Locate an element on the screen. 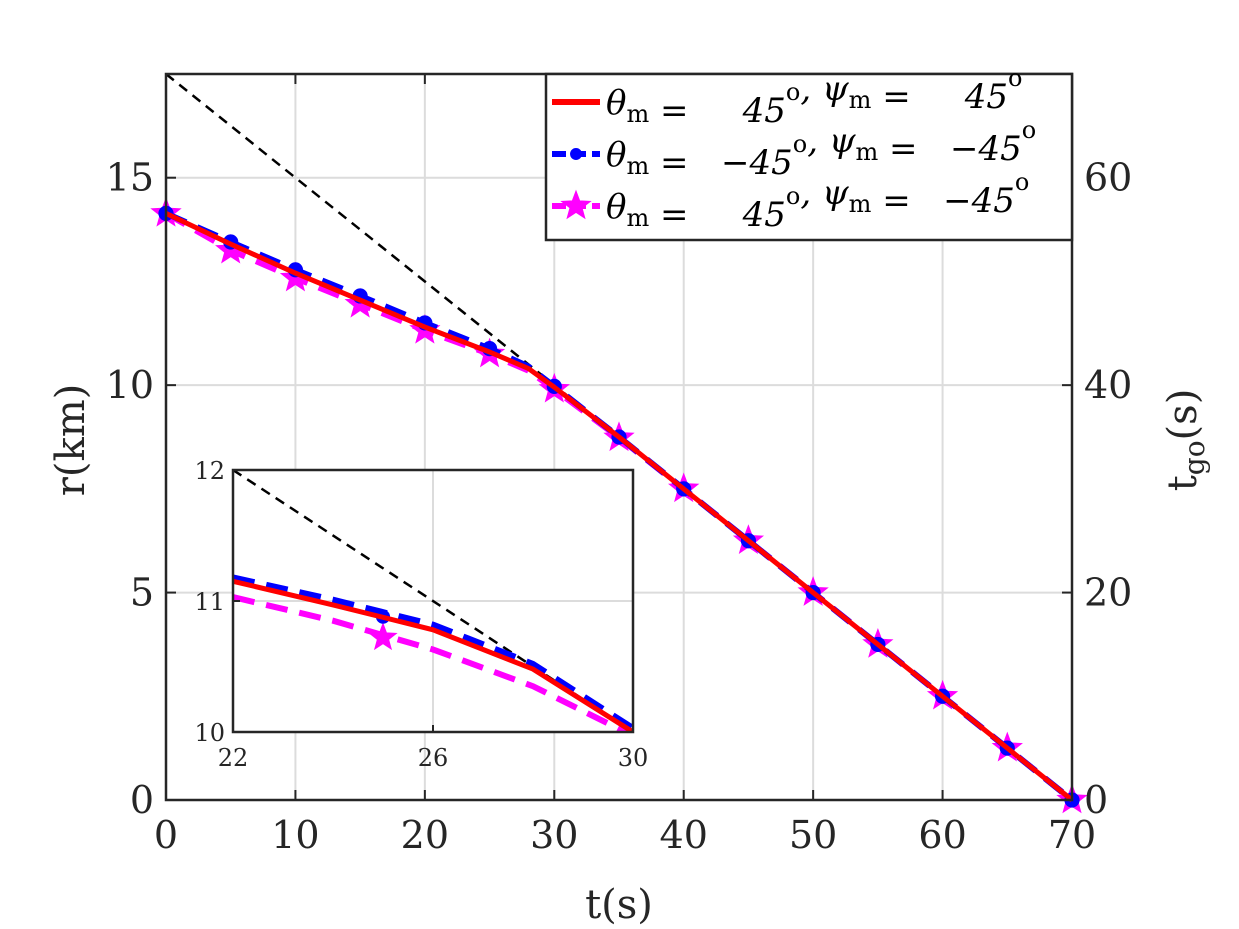 Image resolution: width=1239 pixels, height=929 pixels. x-axis-title: t(s) is located at coordinates (619, 905).